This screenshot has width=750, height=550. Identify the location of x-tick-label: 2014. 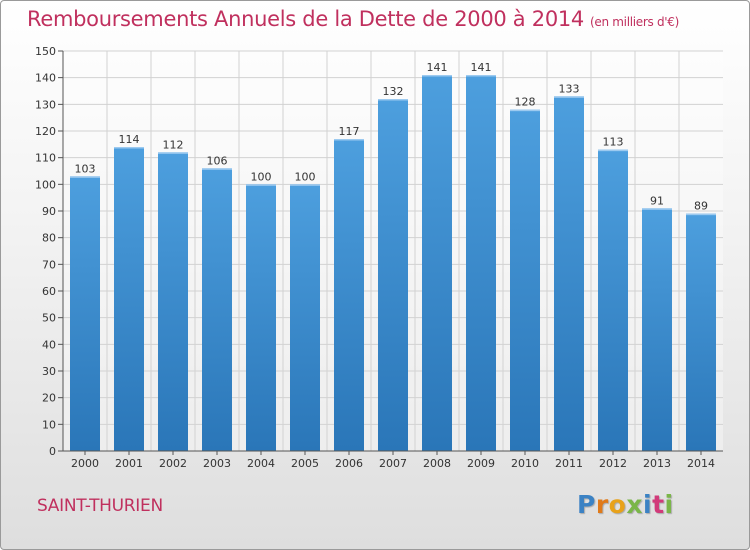
(701, 463).